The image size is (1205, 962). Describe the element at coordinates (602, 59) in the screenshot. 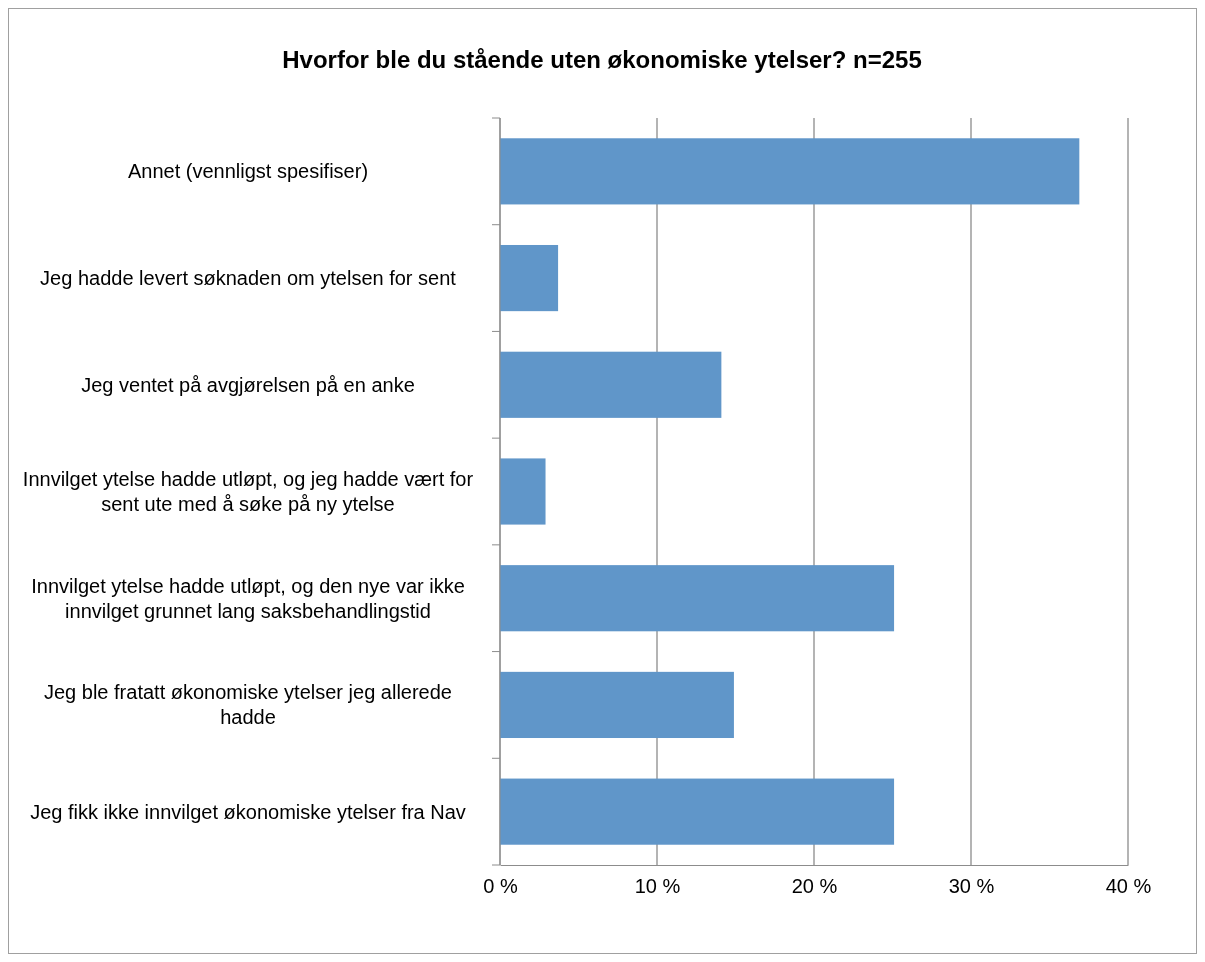

I see `chart-title: Hvorfor ble du stående uten økonomiske ytelser? n=255` at that location.